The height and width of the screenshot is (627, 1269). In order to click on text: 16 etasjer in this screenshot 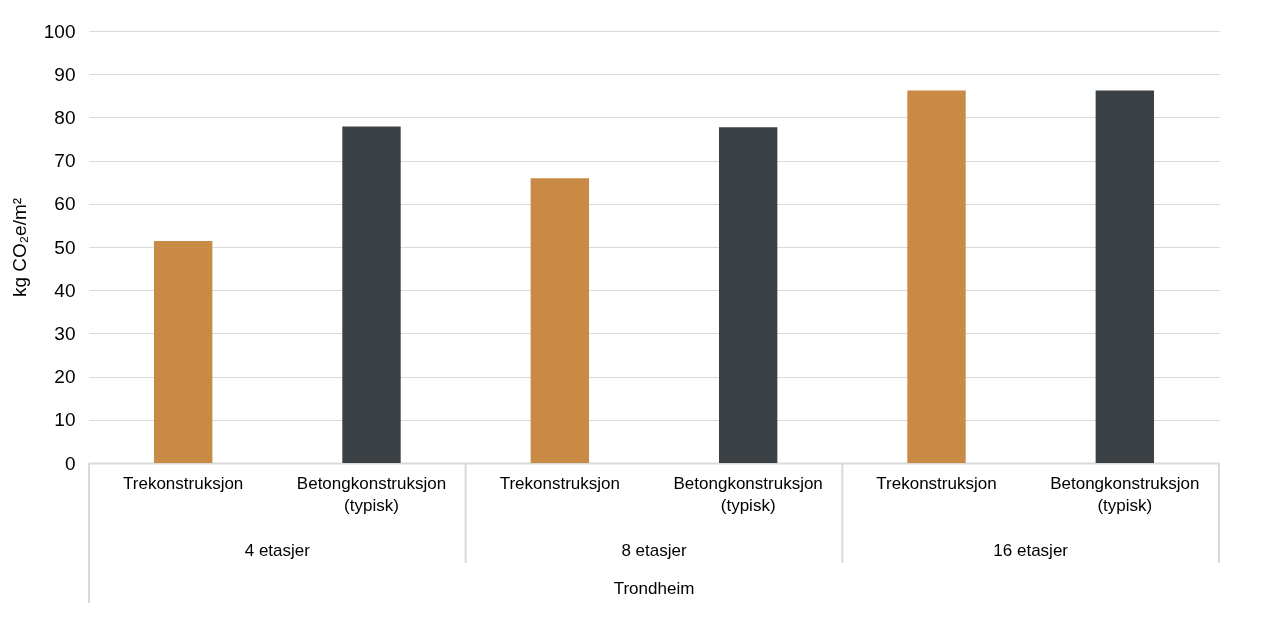, I will do `click(1031, 550)`.